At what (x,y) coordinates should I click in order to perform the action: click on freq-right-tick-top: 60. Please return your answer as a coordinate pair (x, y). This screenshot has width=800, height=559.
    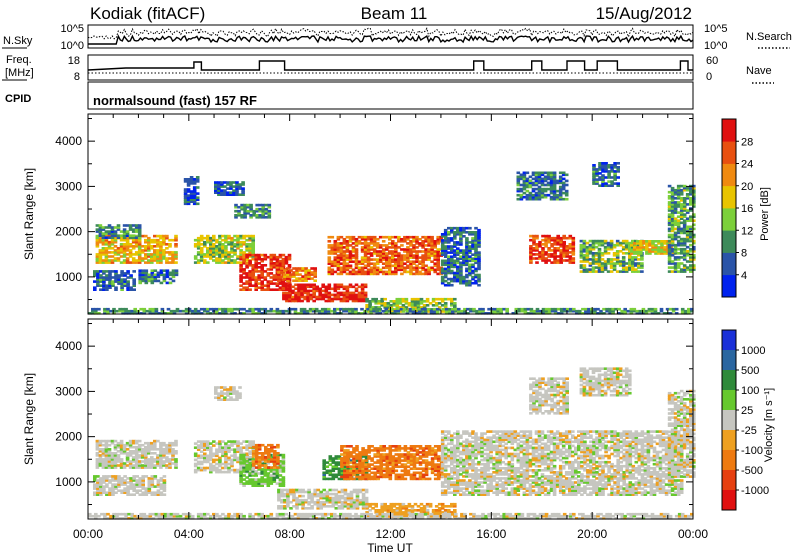
    Looking at the image, I should click on (712, 61).